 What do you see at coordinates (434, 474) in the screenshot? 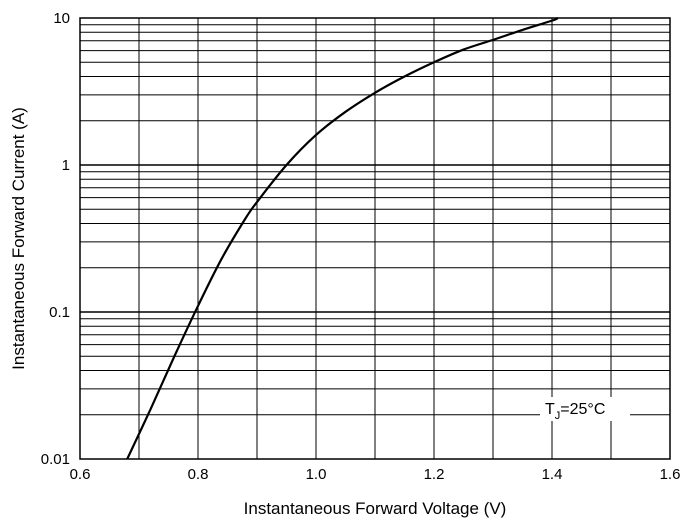
I see `x-tick-label: 1.2` at bounding box center [434, 474].